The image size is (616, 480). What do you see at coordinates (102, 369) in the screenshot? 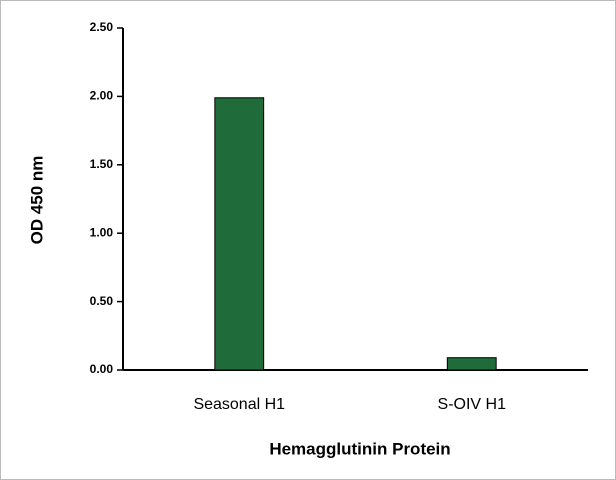
I see `y-tick-label: 0.00` at bounding box center [102, 369].